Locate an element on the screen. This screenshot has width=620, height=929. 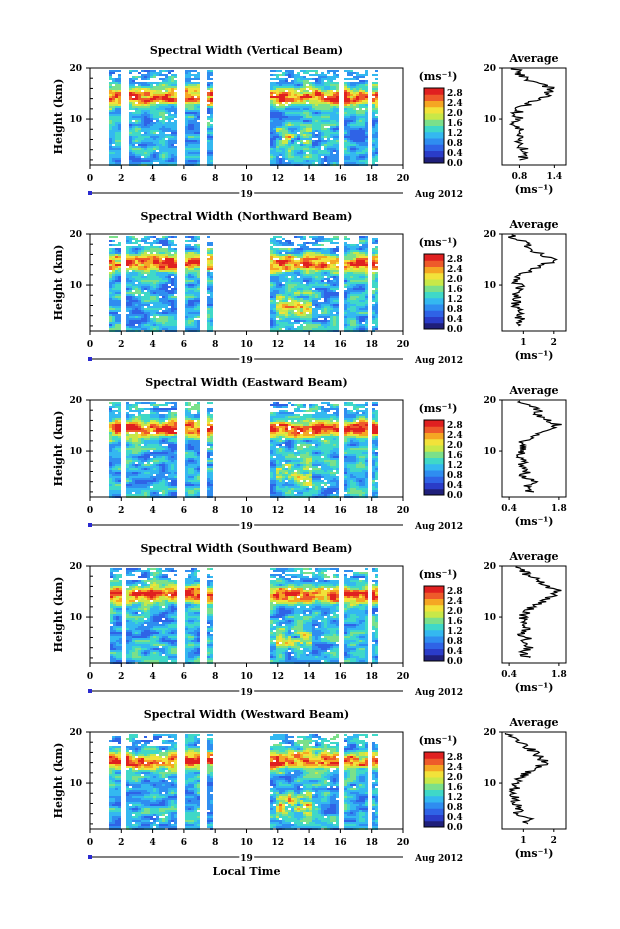
average-profile-line is located at coordinates (531, 114).